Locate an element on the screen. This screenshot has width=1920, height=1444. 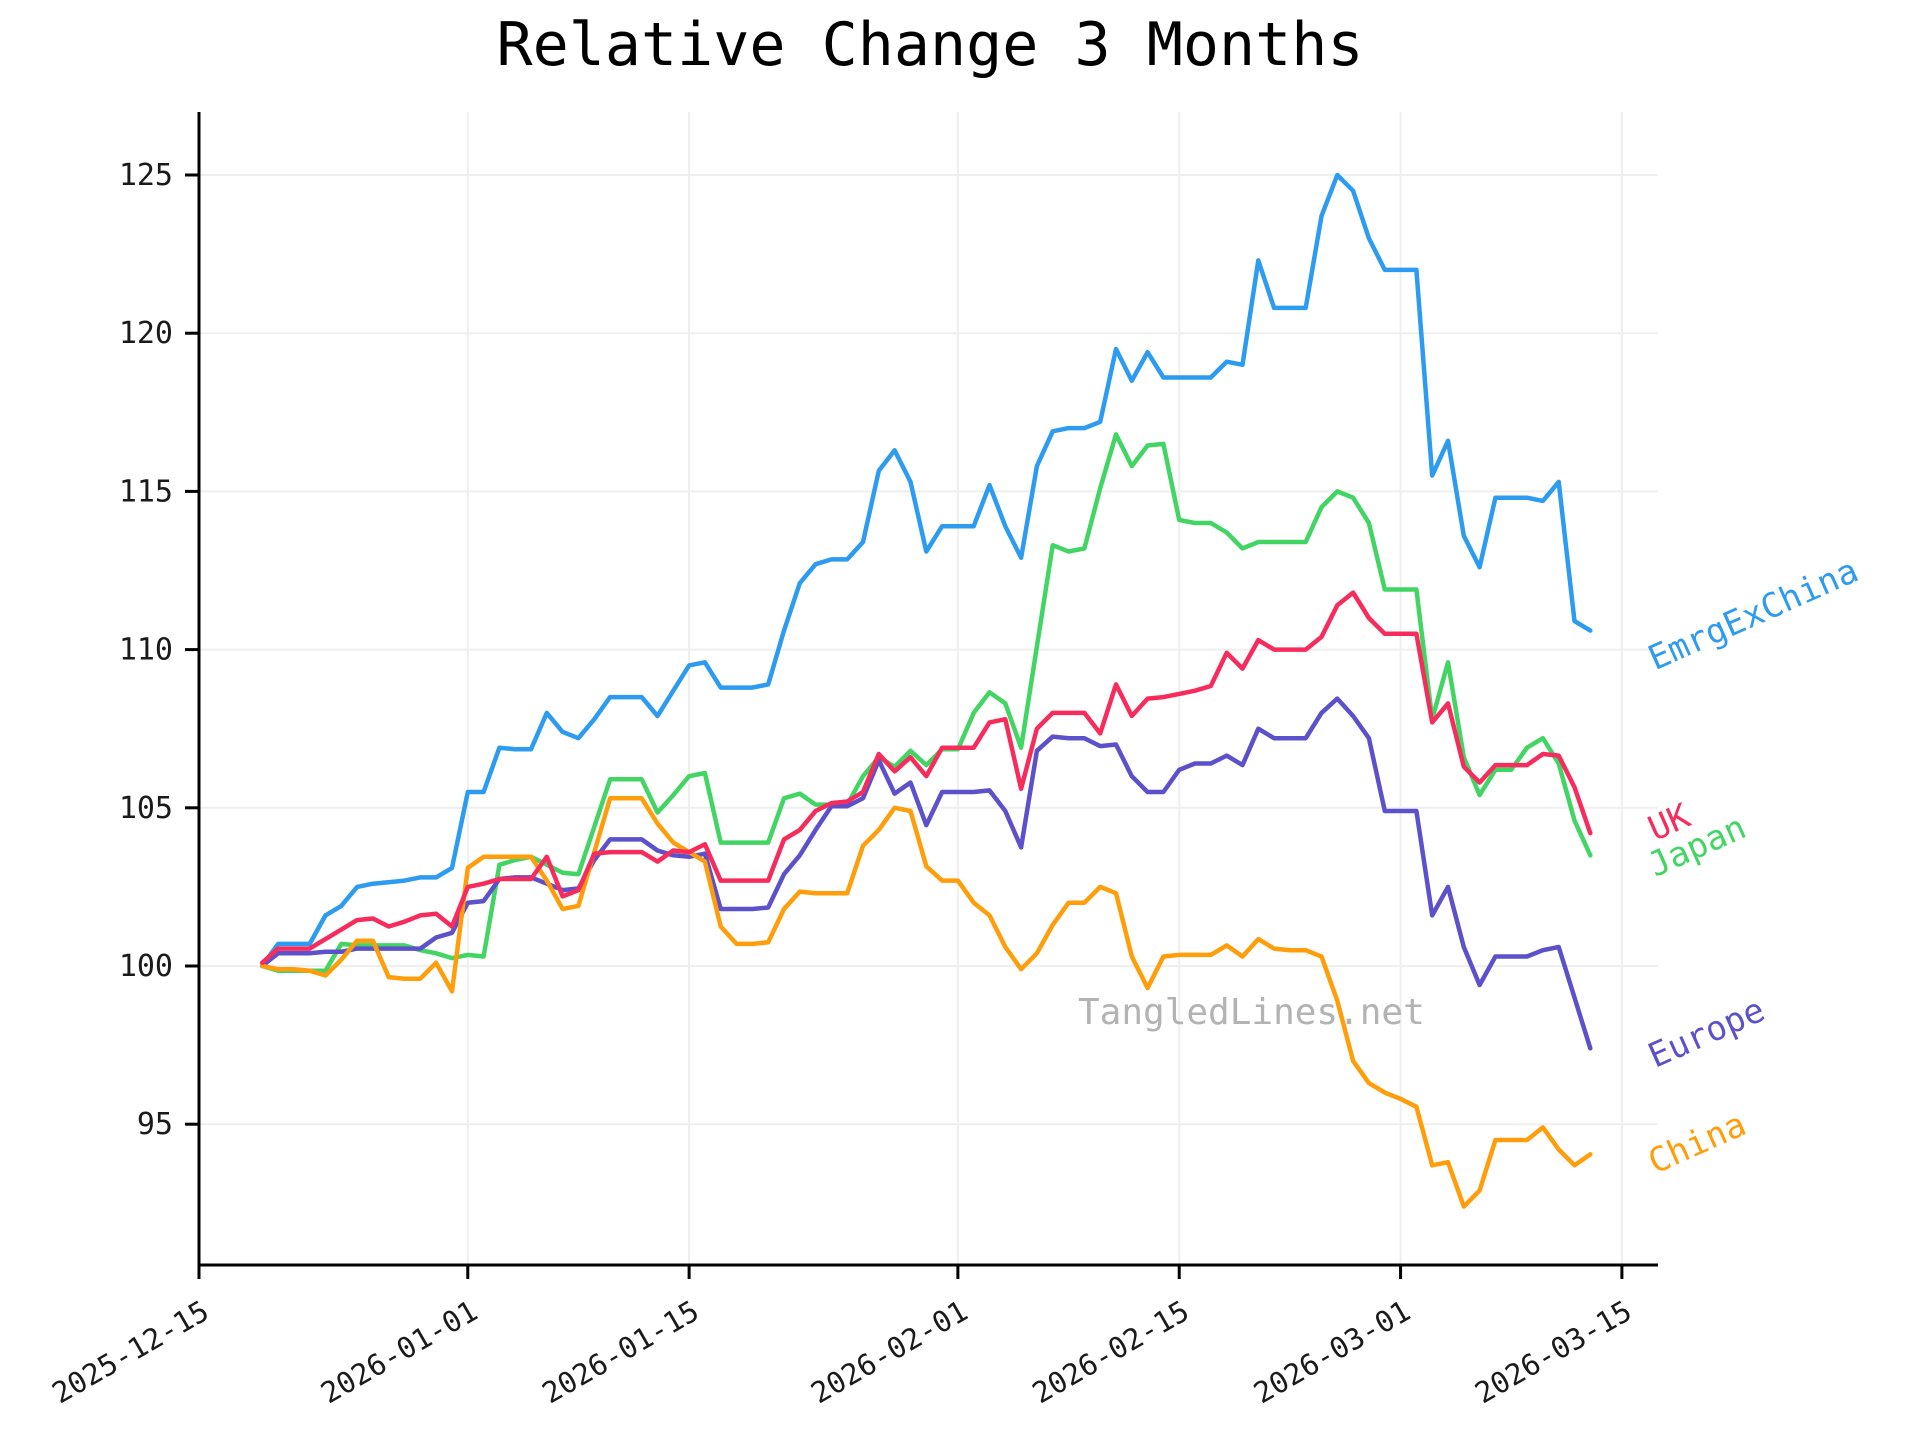
y-tick-label: 105 is located at coordinates (146, 808).